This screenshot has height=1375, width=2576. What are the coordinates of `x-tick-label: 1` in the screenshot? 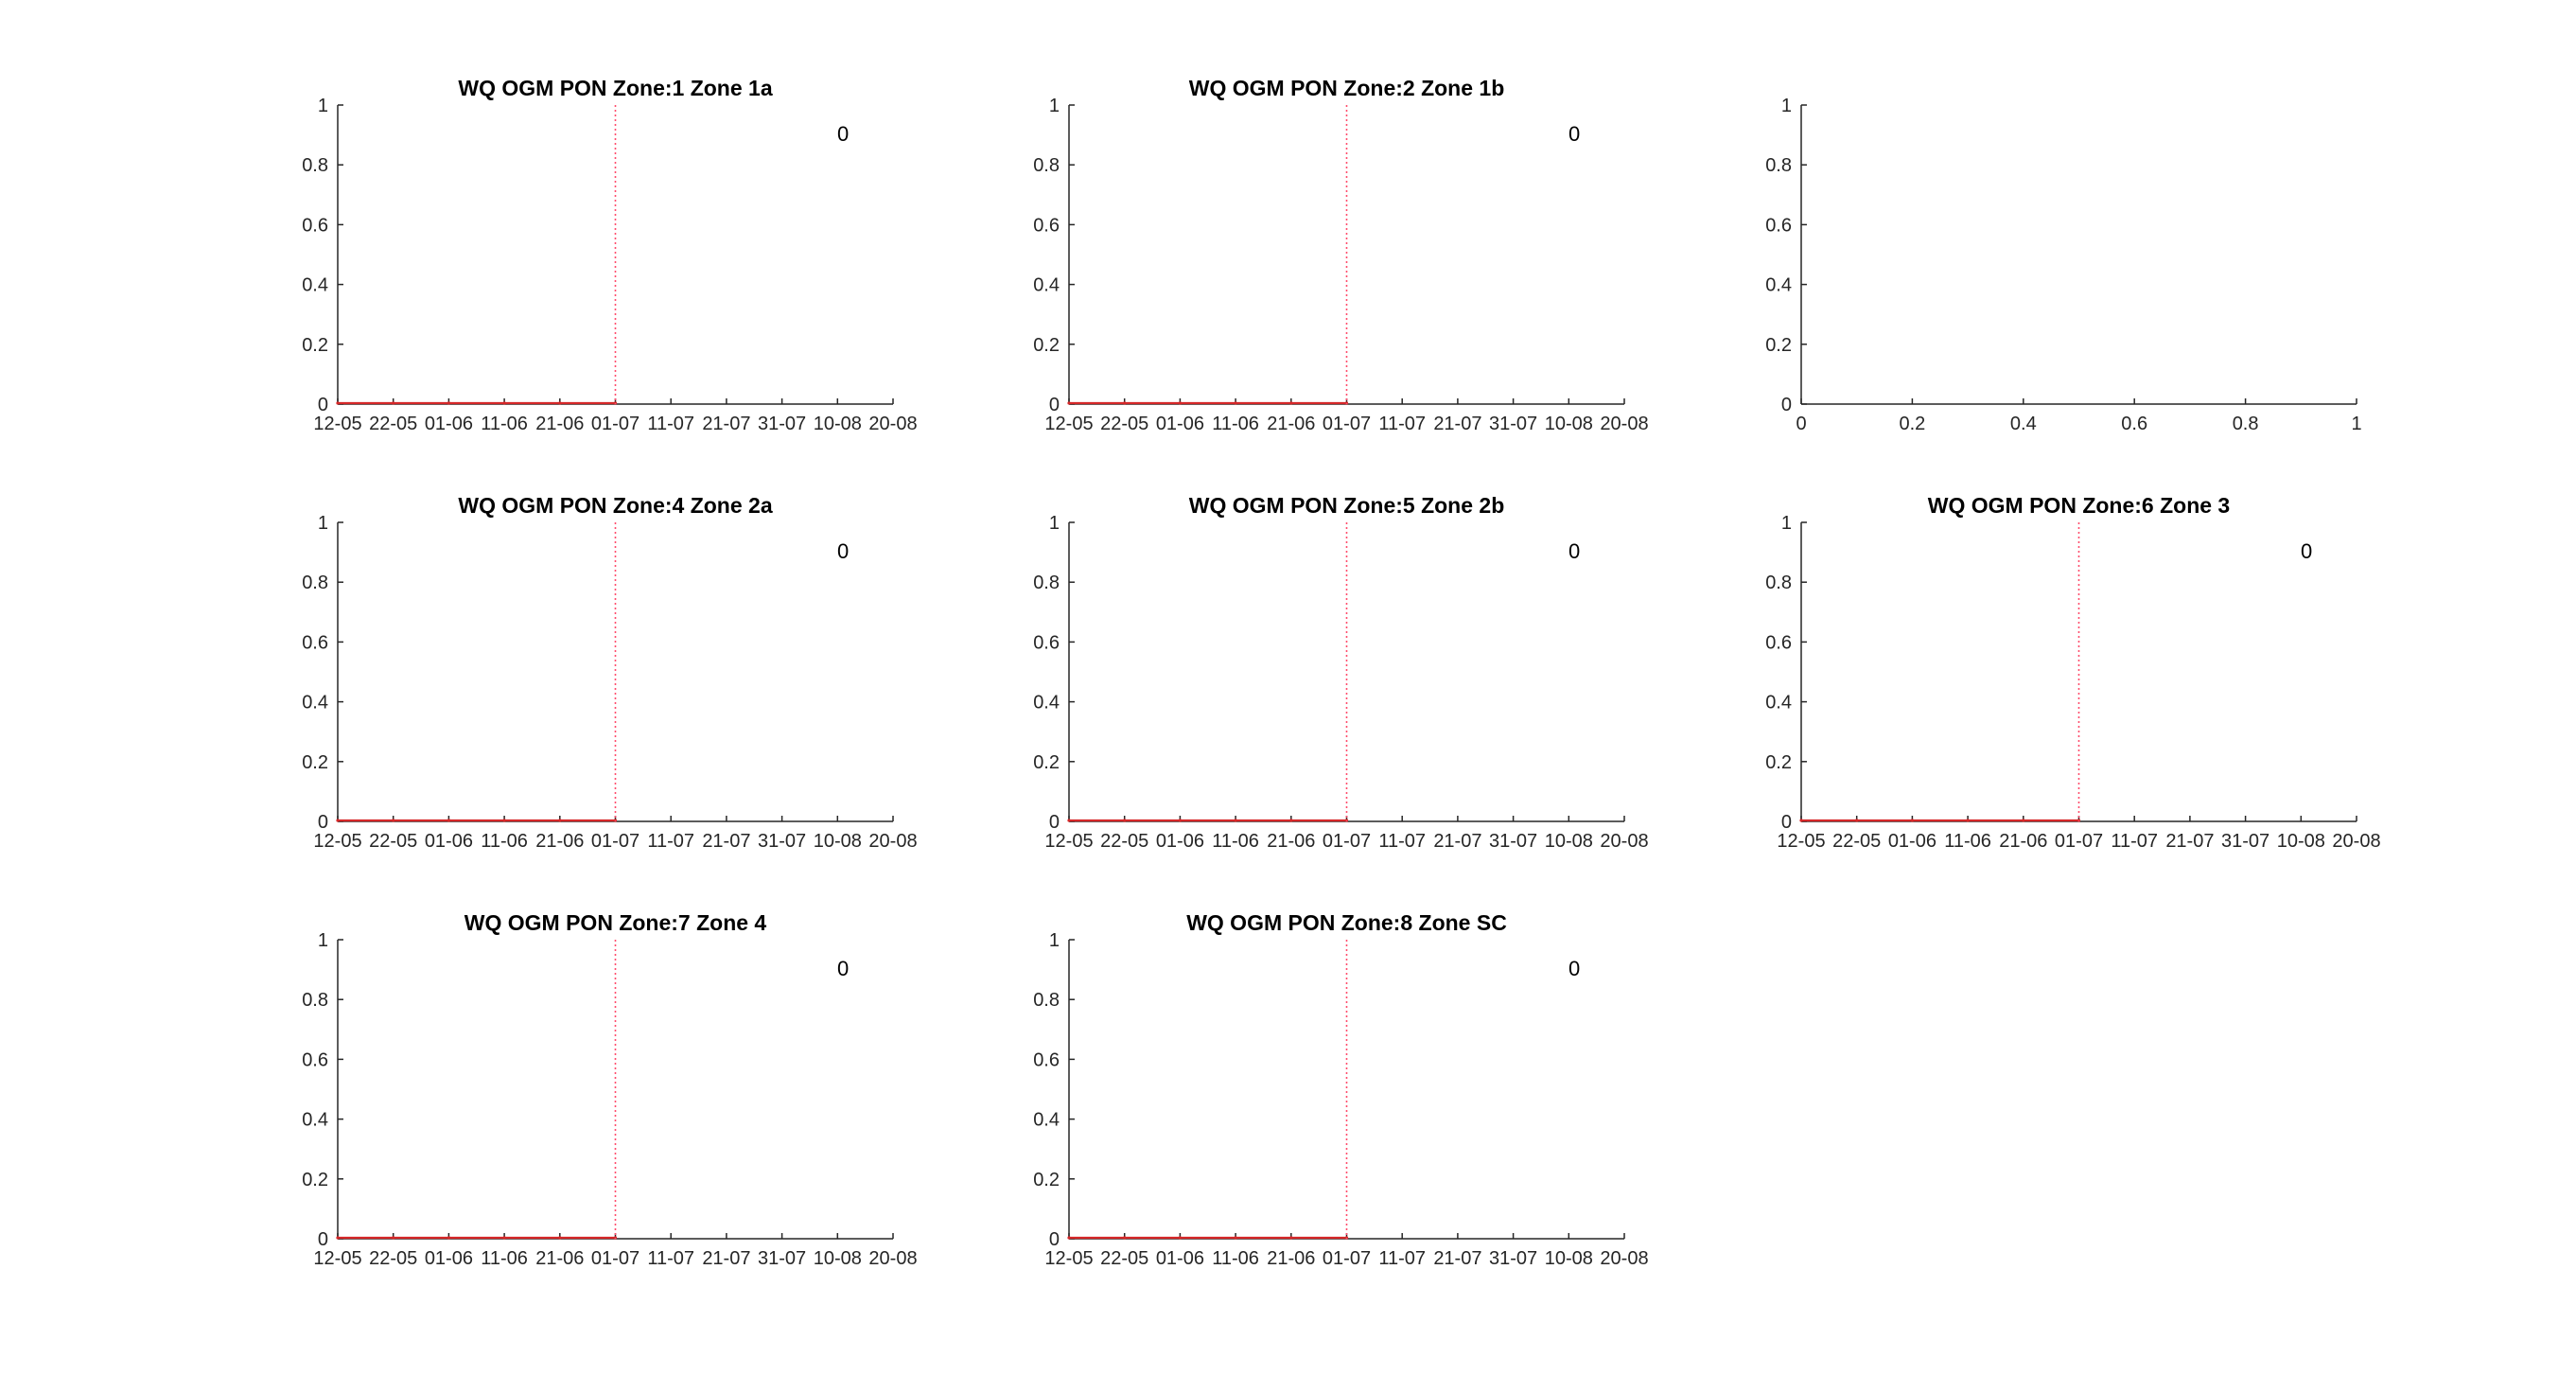 It's located at (2356, 424).